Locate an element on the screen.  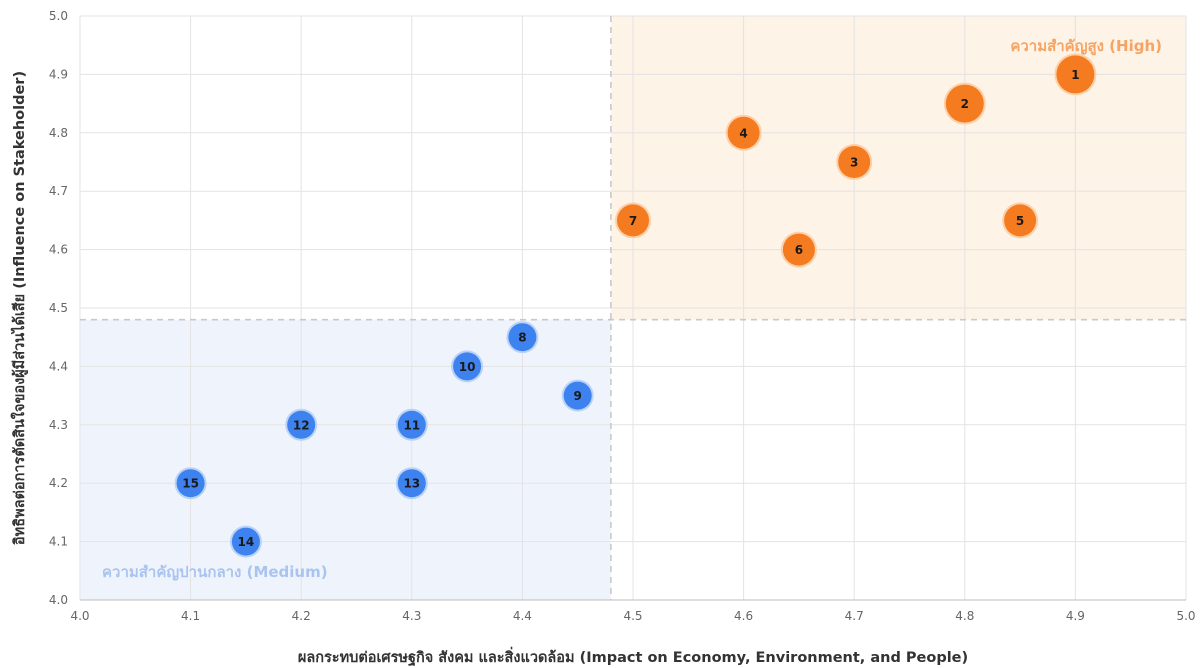
data-point-label: 8 is located at coordinates (522, 338).